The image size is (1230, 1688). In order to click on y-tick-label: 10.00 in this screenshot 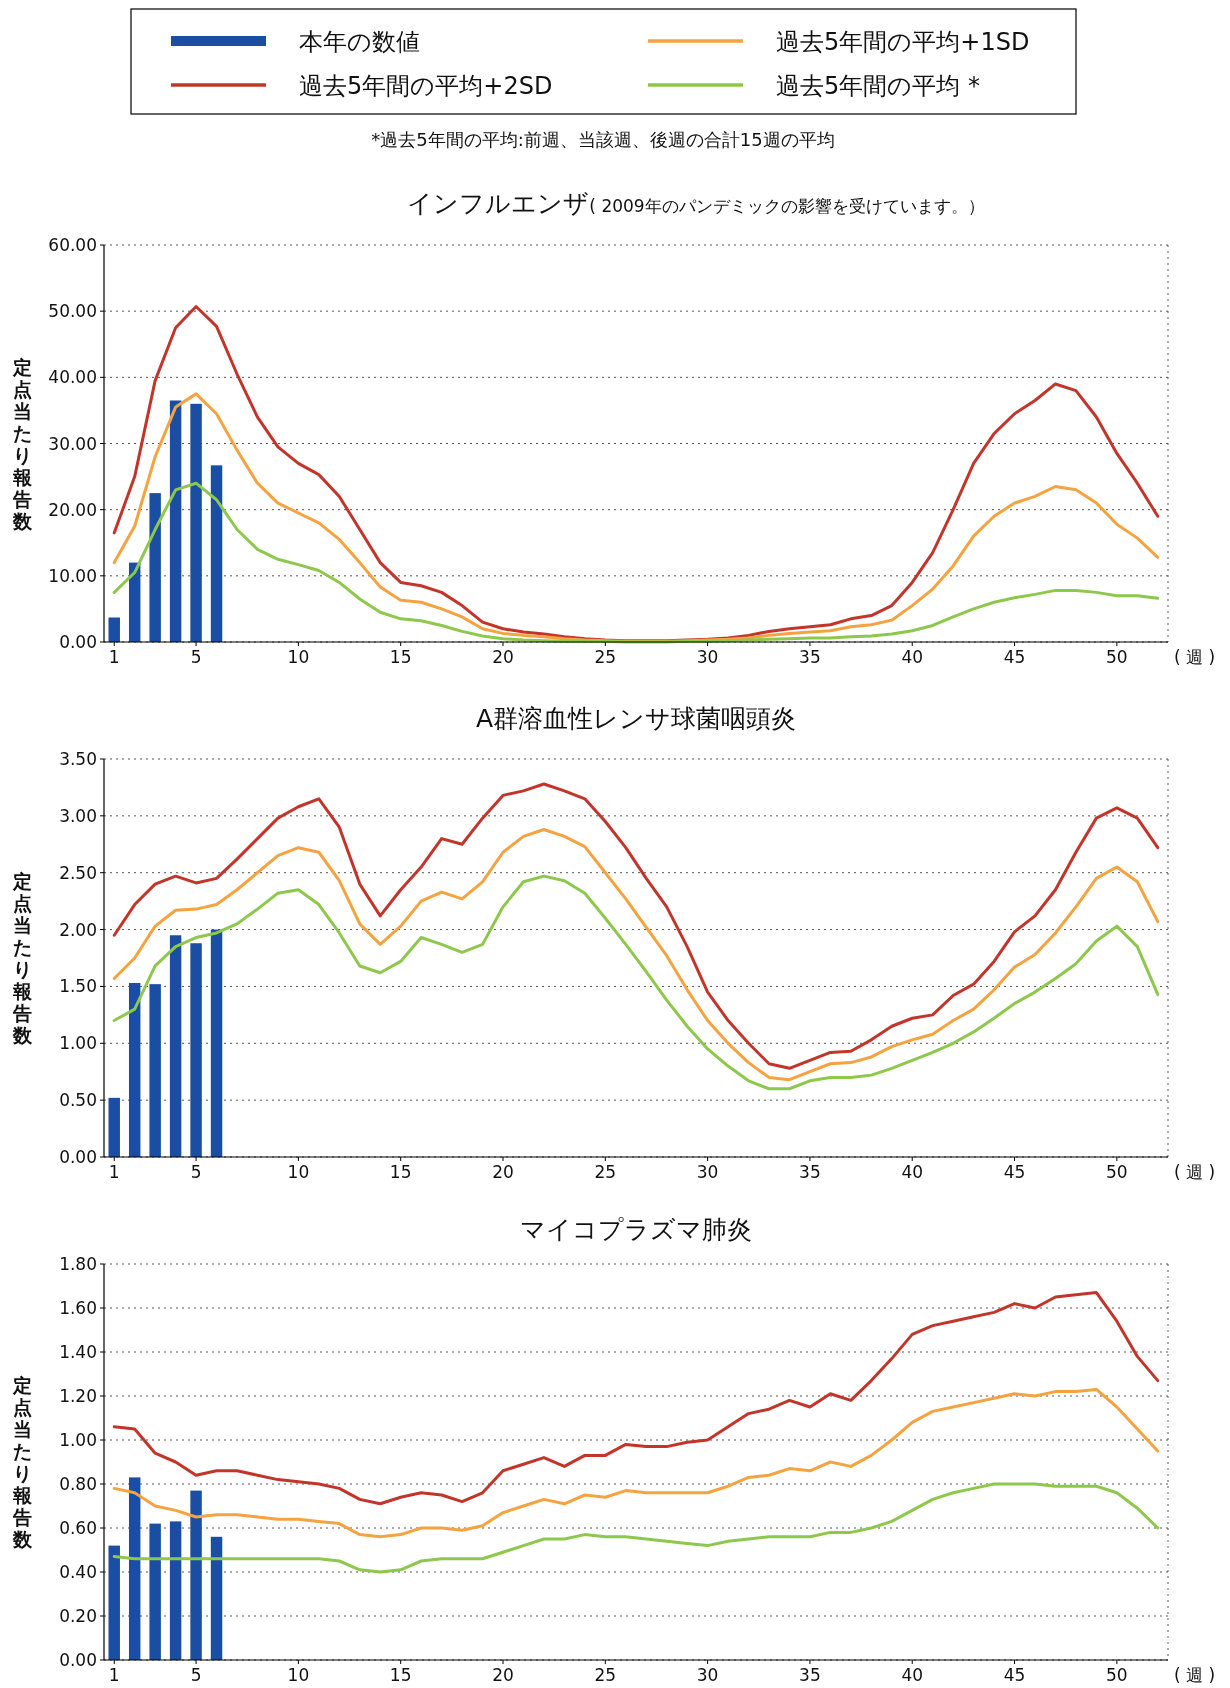, I will do `click(72, 575)`.